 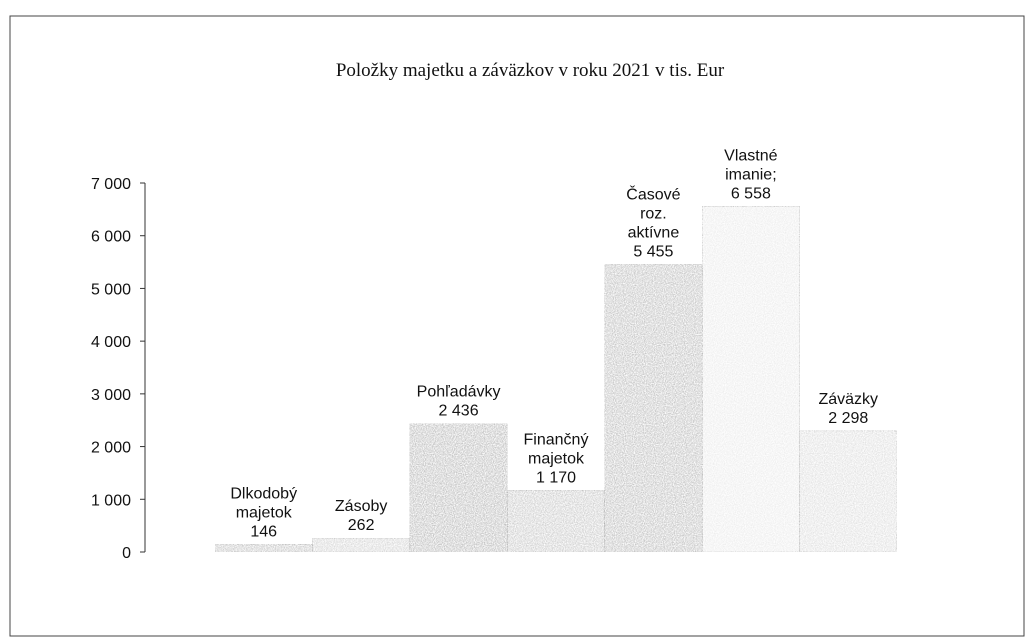 I want to click on bar-label: Dlkodobý, so click(x=263, y=493).